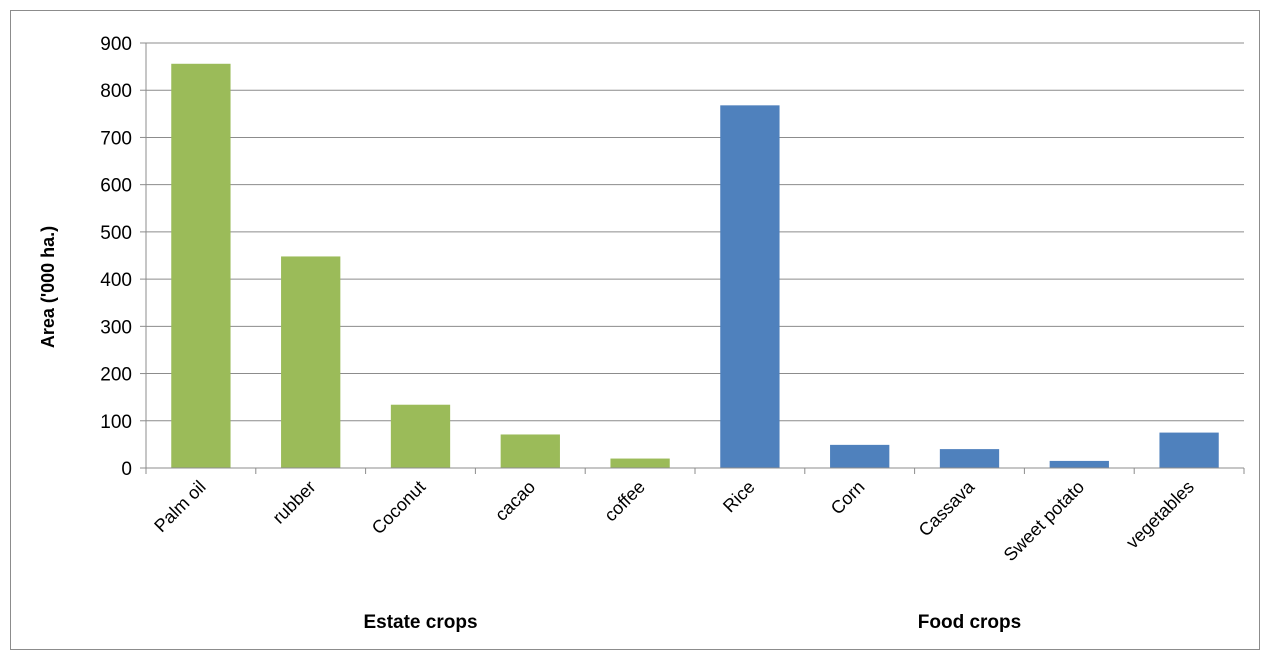 This screenshot has width=1263, height=650. I want to click on y-tick-label: 700, so click(116, 138).